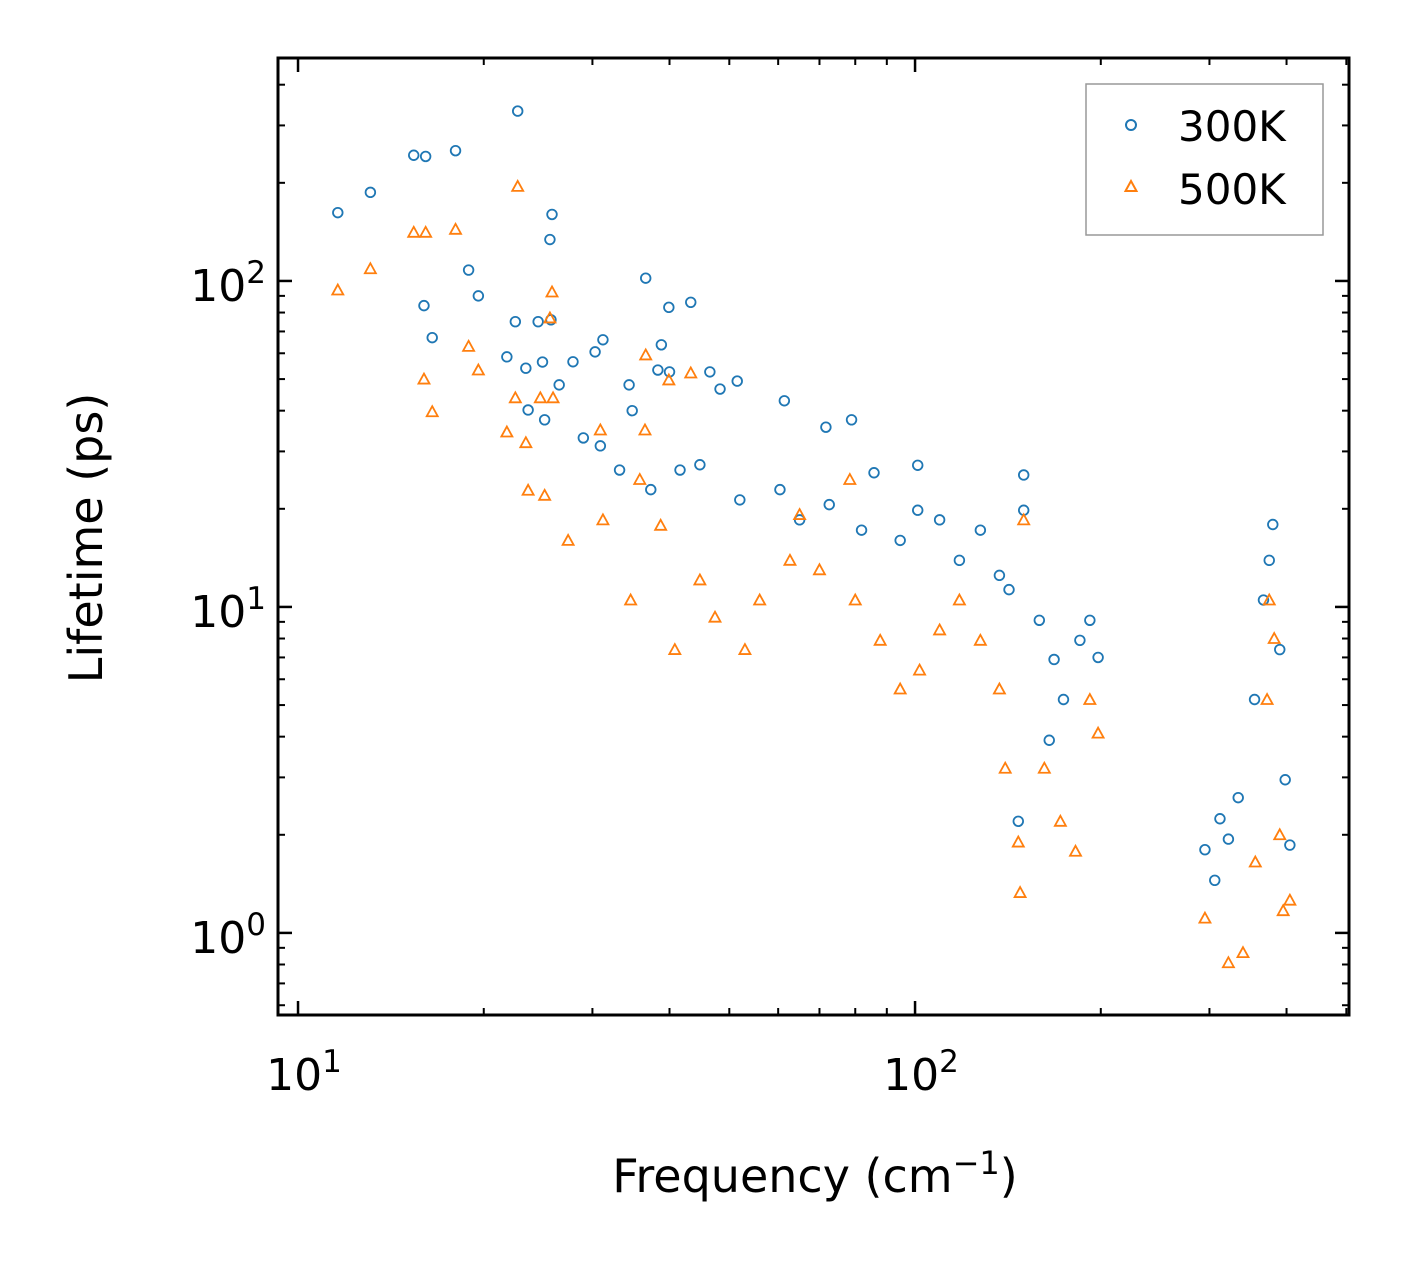  What do you see at coordinates (86, 538) in the screenshot?
I see `y-axis-label: Lifetime (ps)` at bounding box center [86, 538].